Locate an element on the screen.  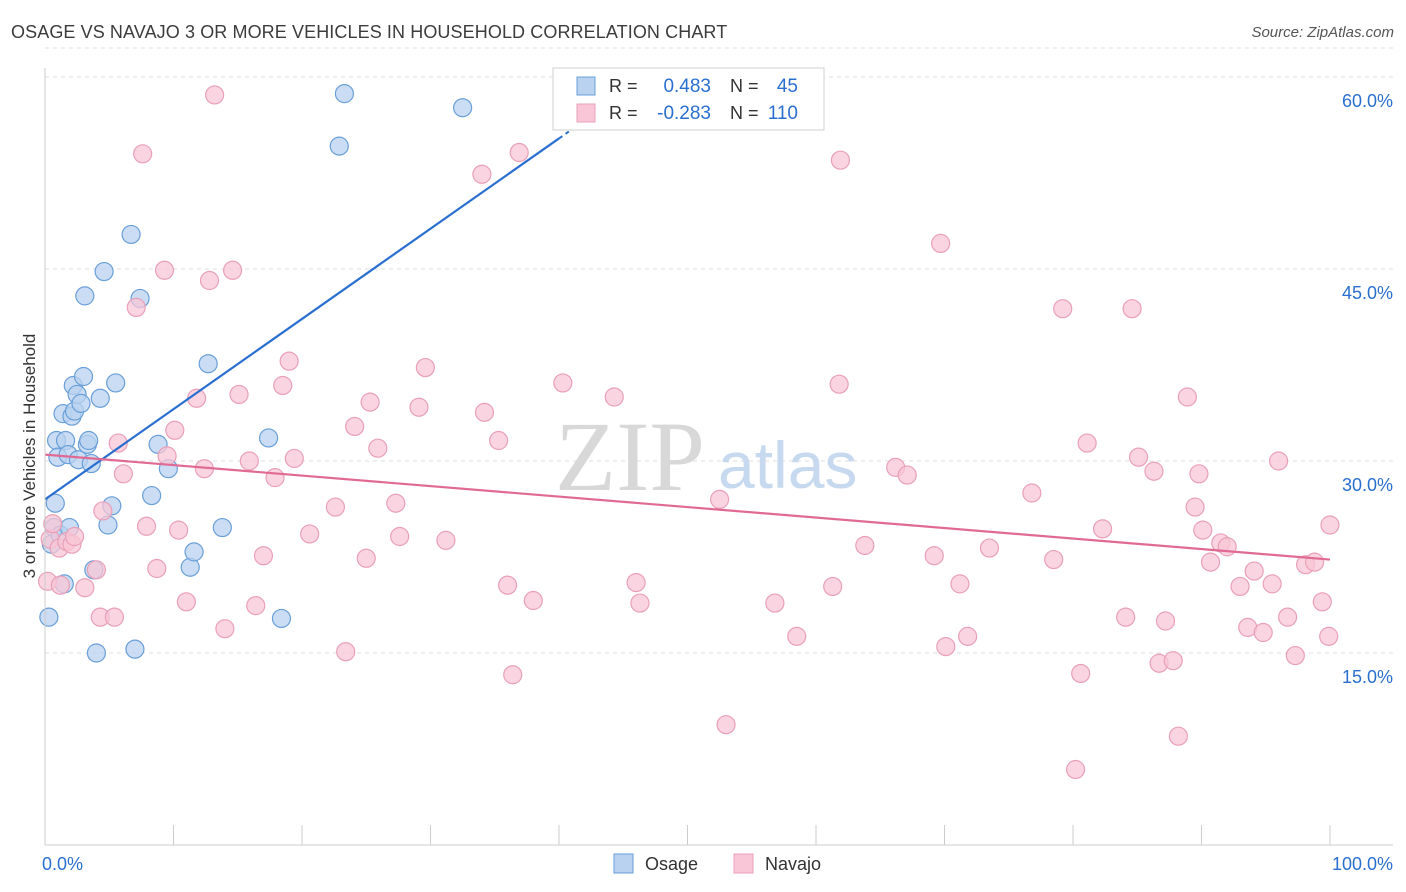
y-tick-label: 30.0% is located at coordinates (1367, 485).